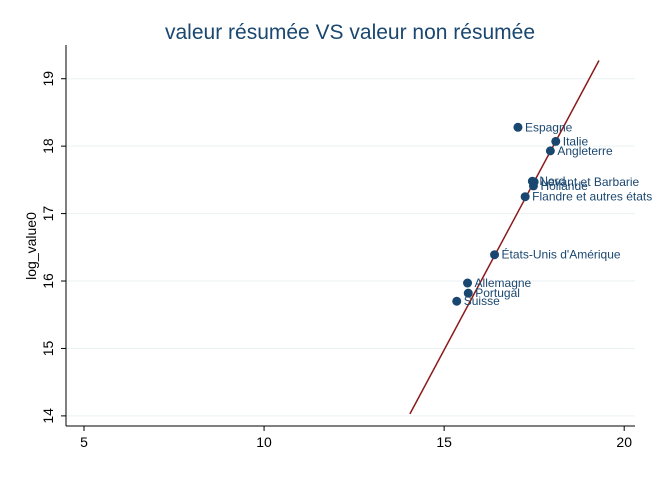  I want to click on point-label: Portugal, so click(497, 293).